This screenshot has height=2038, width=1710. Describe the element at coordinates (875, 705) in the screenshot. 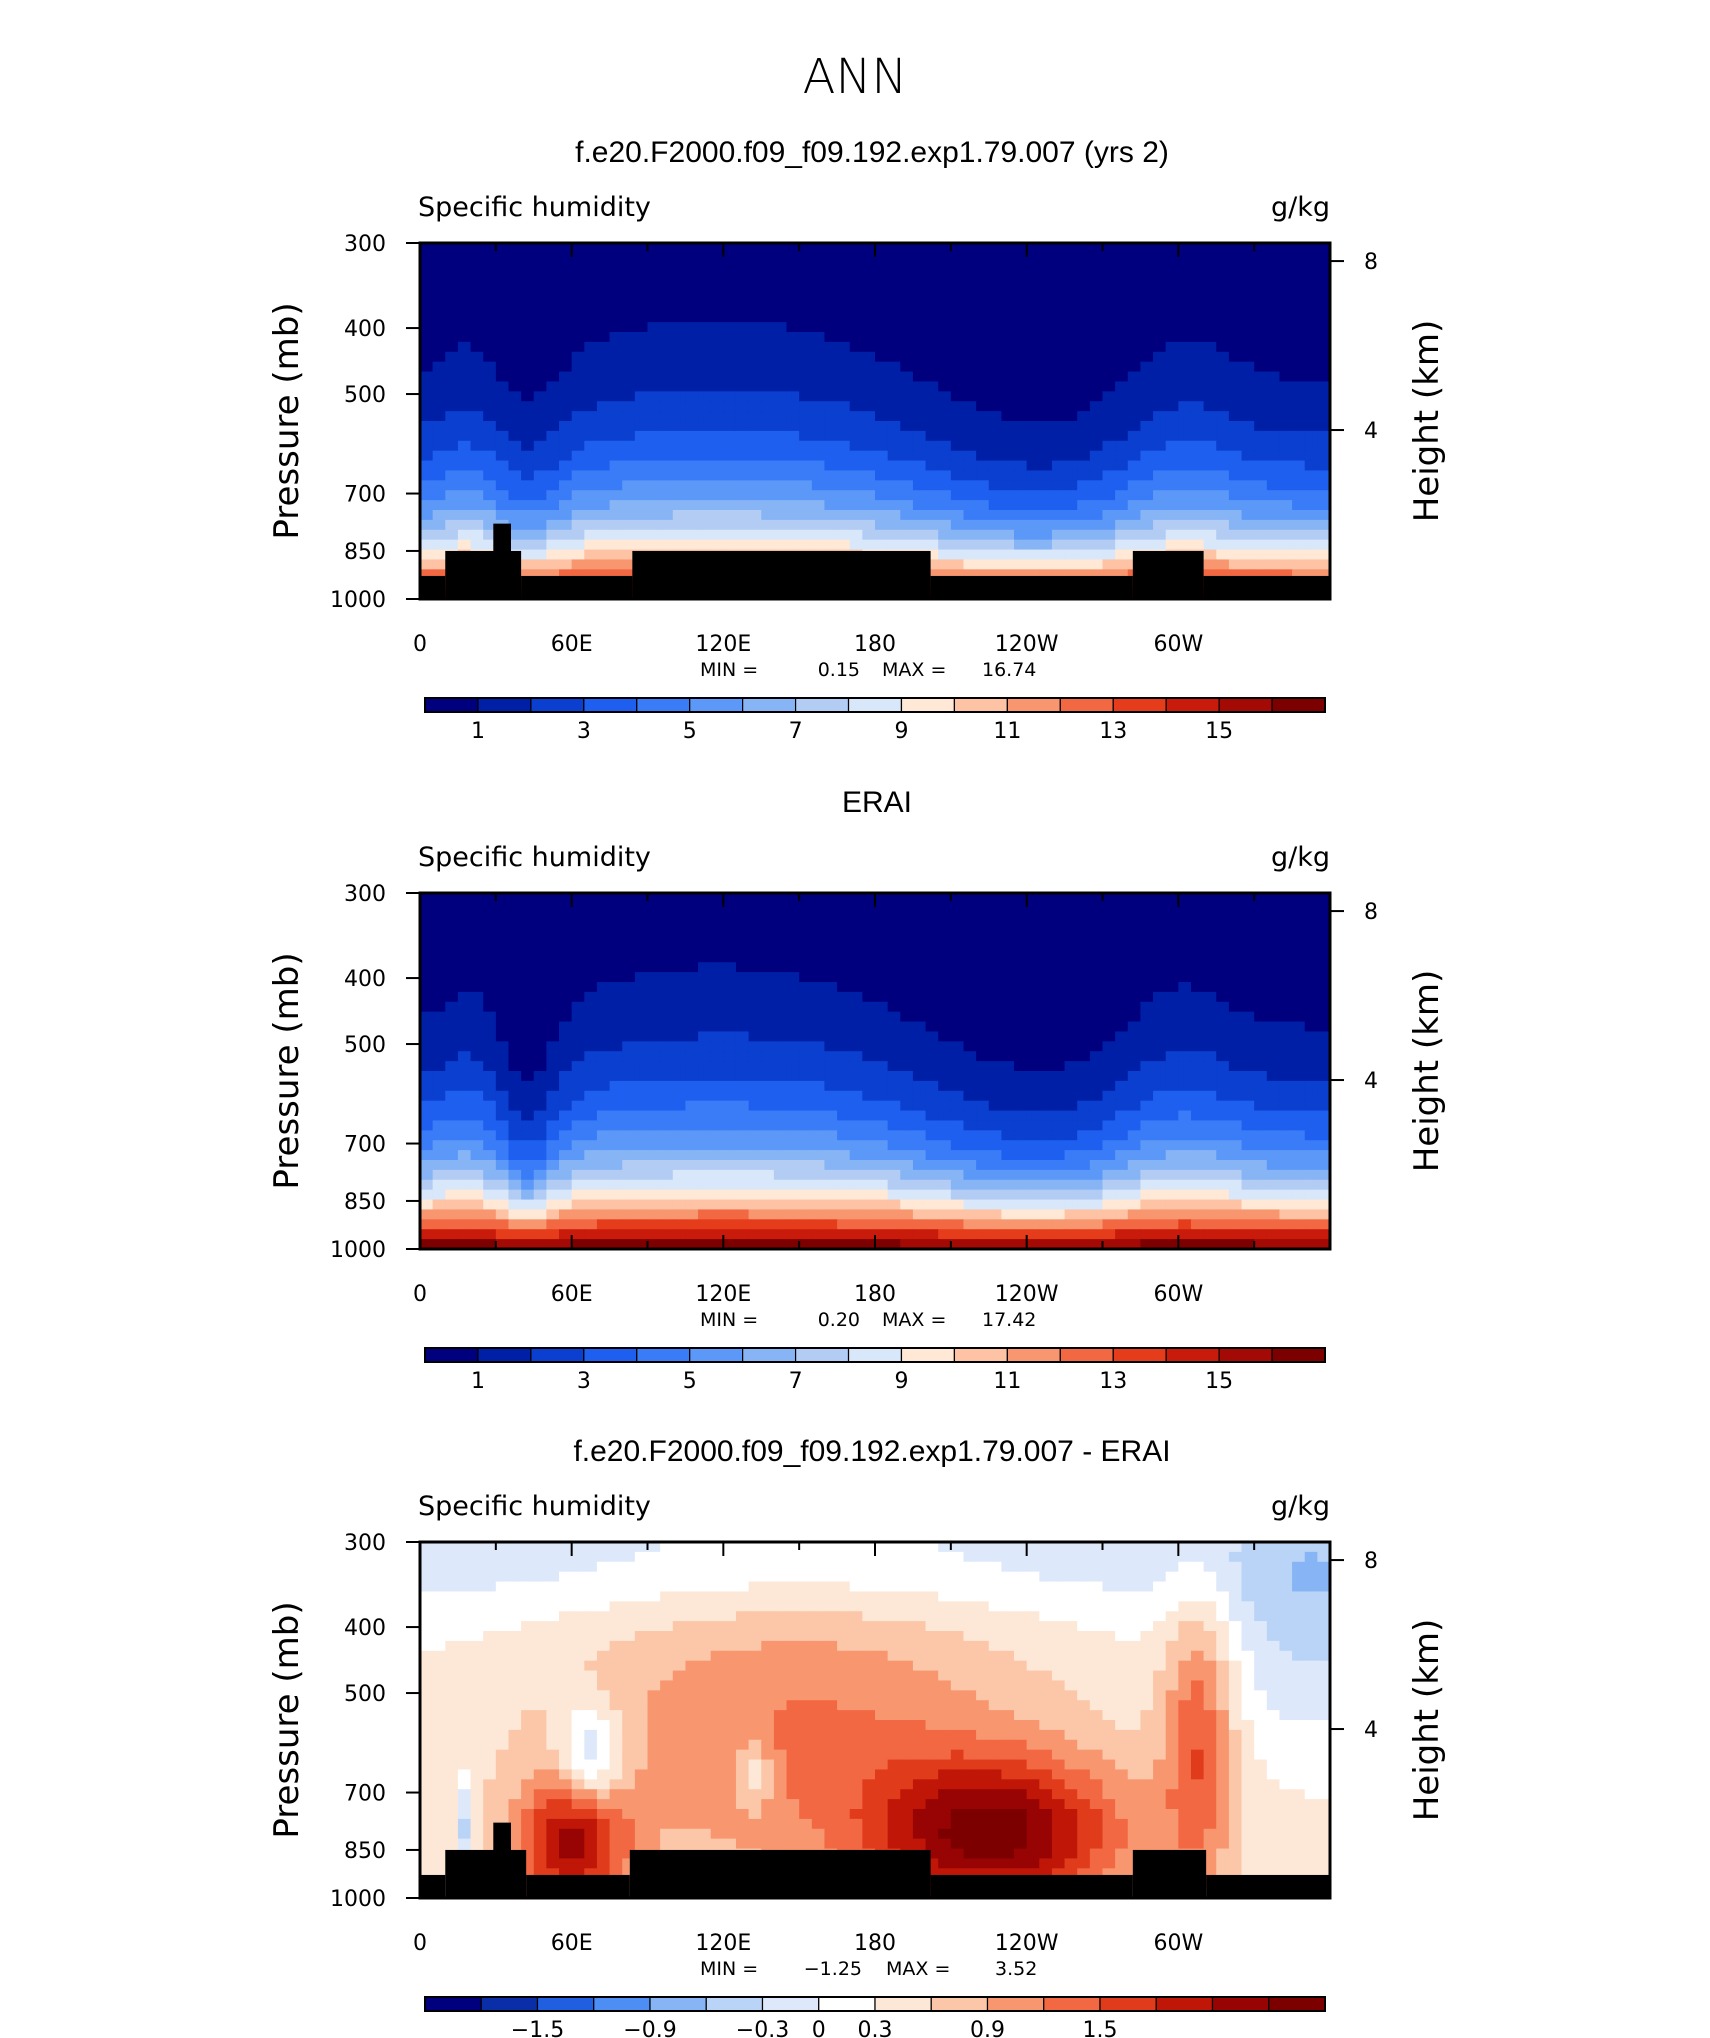

I see `colorbar-swatch` at that location.